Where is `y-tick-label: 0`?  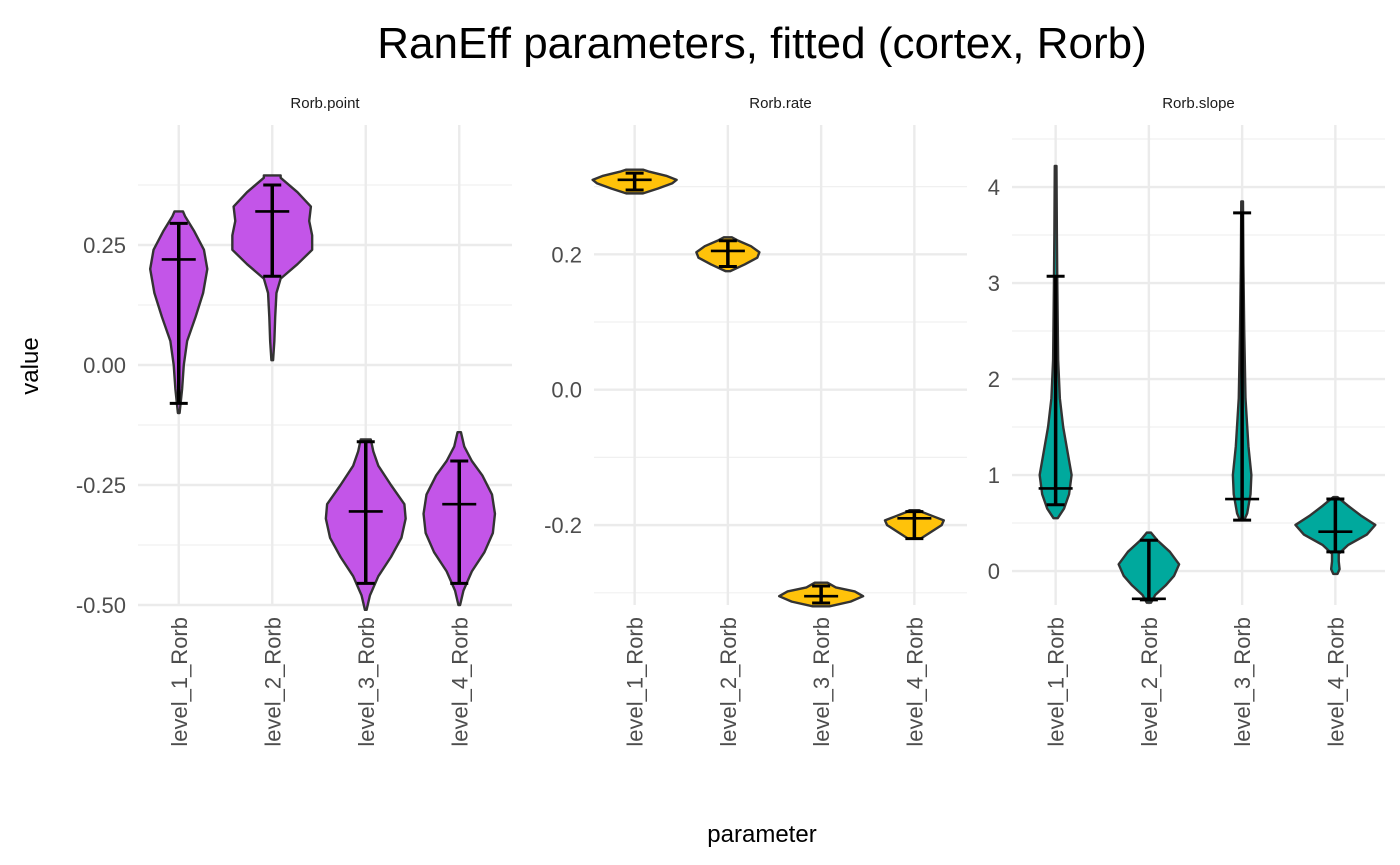
y-tick-label: 0 is located at coordinates (994, 571).